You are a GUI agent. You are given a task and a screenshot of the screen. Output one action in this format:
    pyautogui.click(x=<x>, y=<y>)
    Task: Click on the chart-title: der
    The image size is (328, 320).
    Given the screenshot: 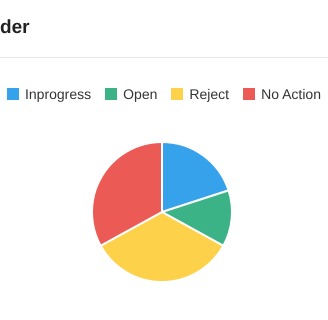 What is the action you would take?
    pyautogui.click(x=15, y=28)
    